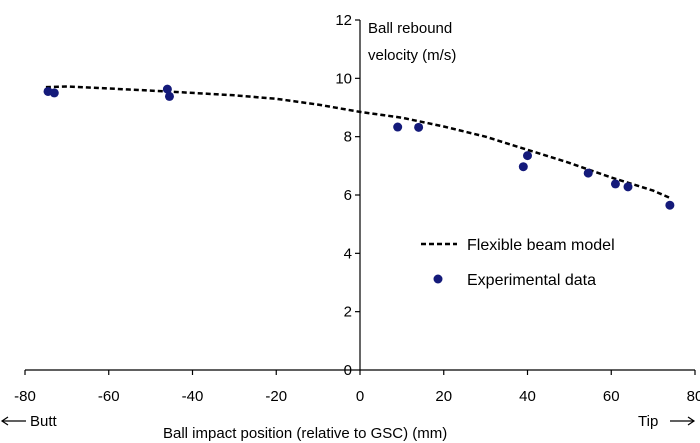 This screenshot has height=443, width=700. Describe the element at coordinates (541, 245) in the screenshot. I see `legend-label-model: Flexible beam model` at that location.